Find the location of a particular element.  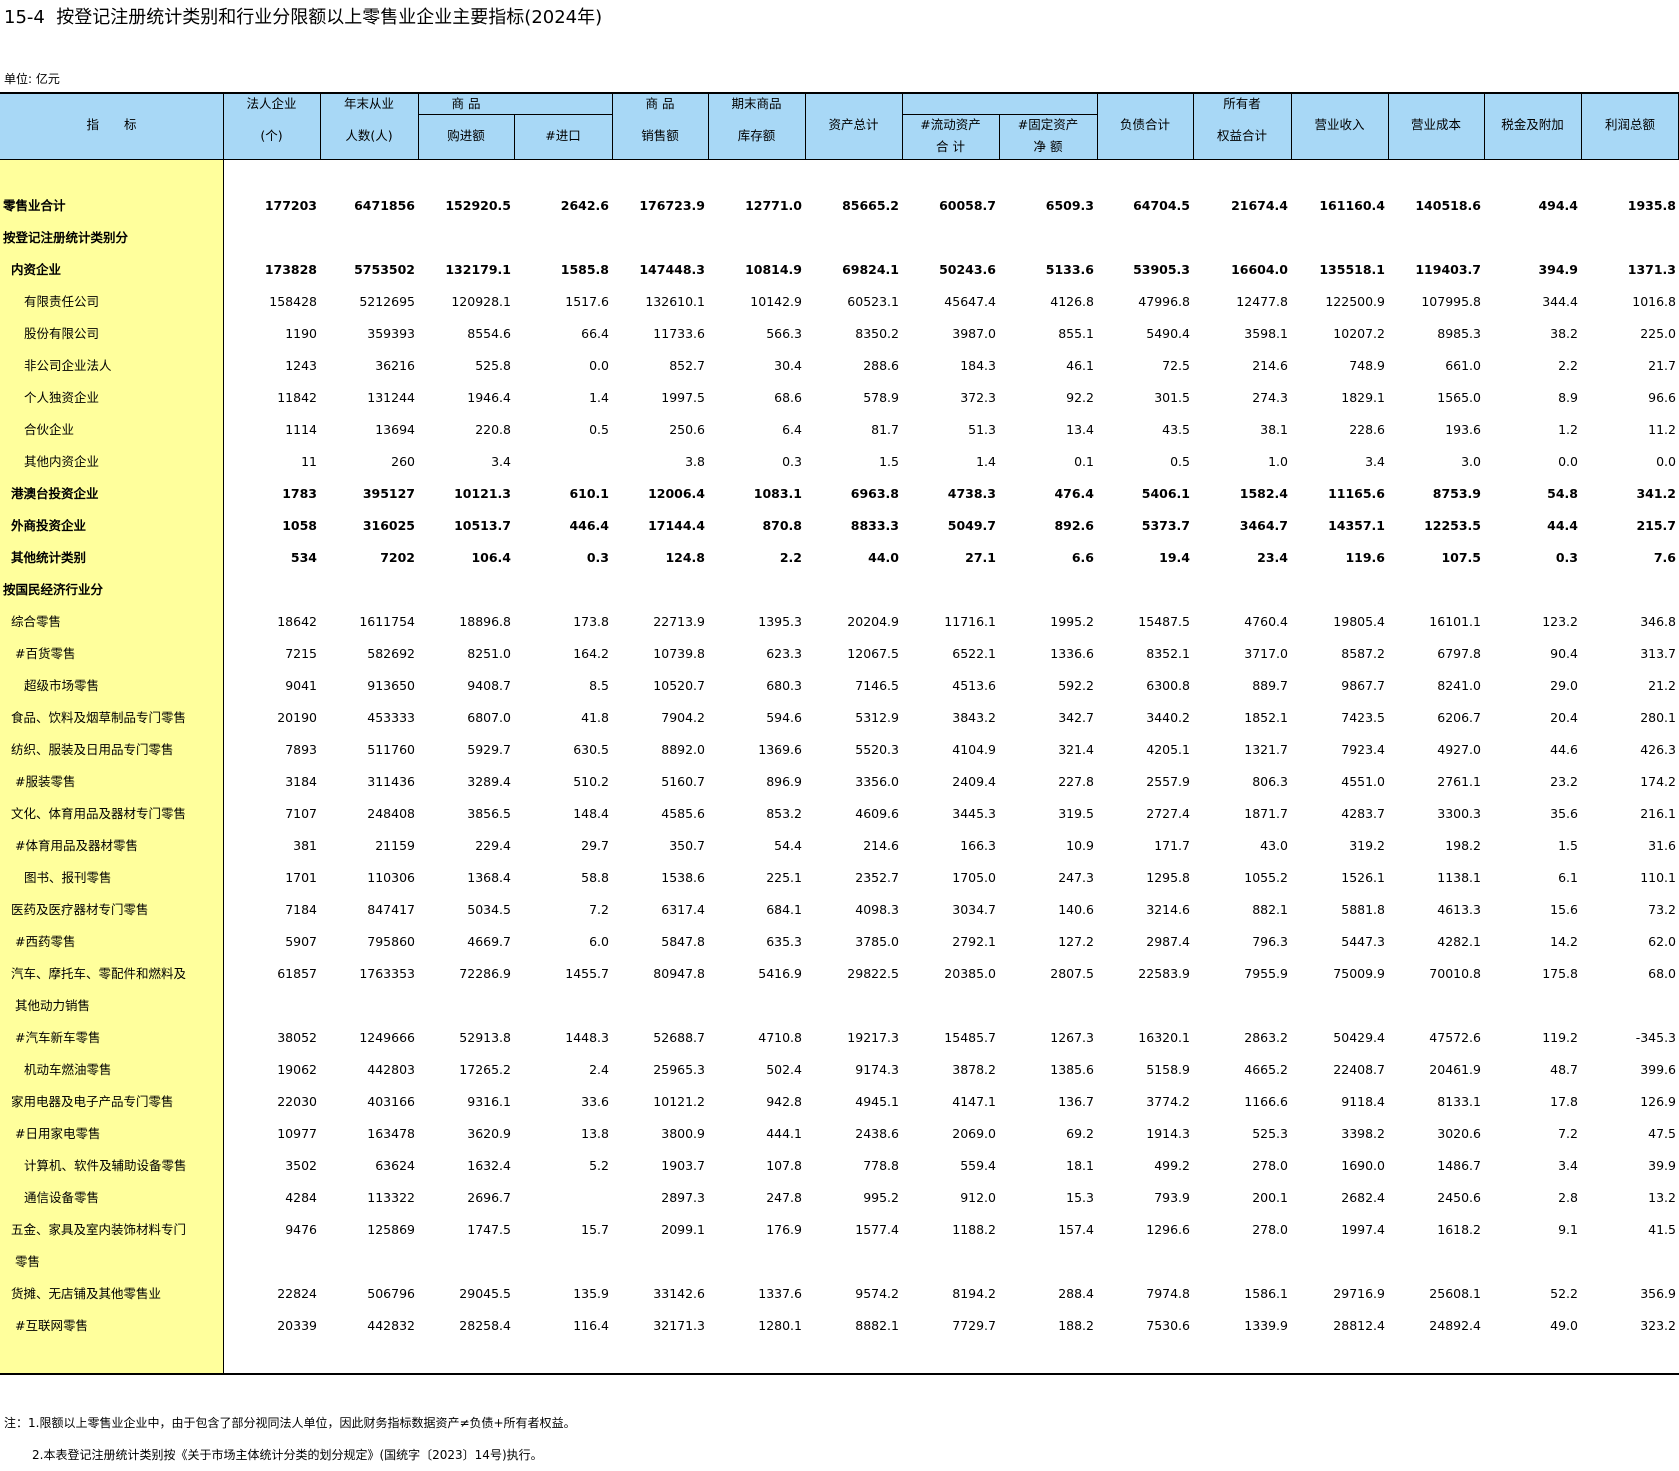

cell-value: 19217.3 is located at coordinates (873, 1037).